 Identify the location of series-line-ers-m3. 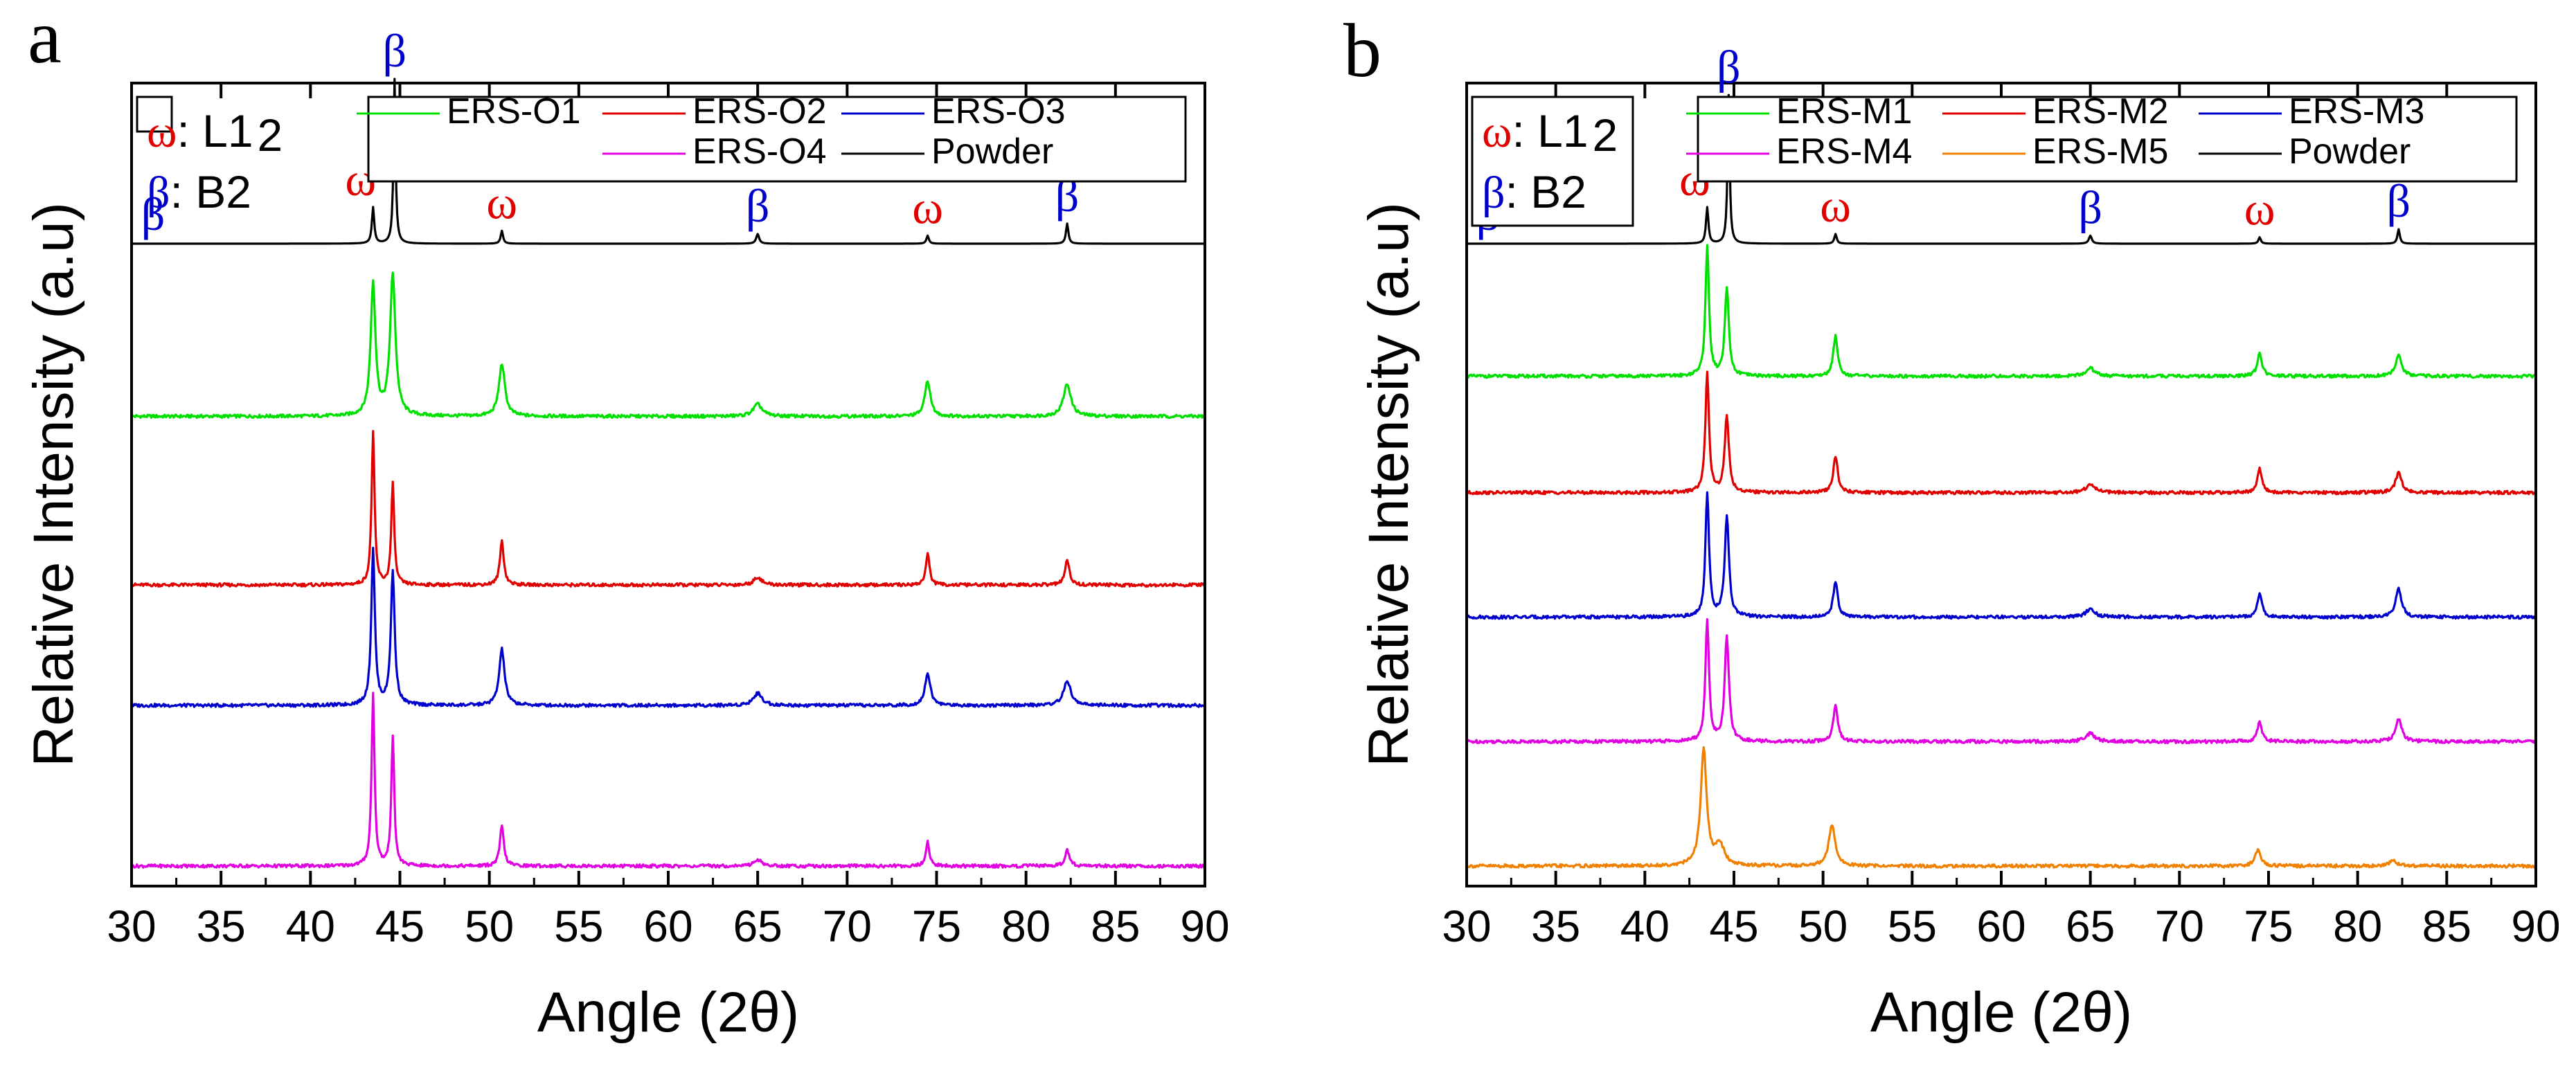
(2001, 555).